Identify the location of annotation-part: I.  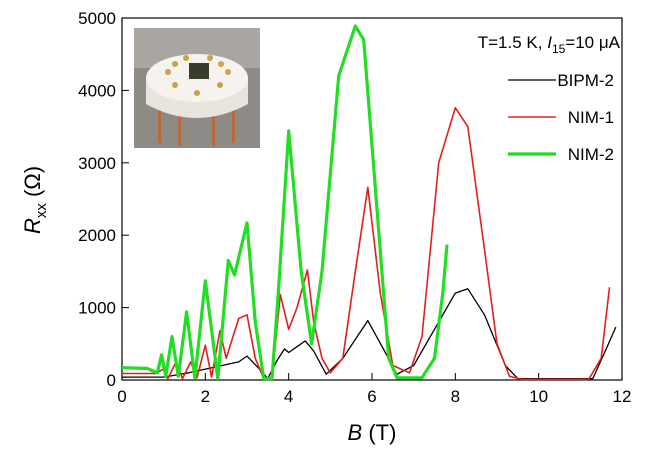
(549, 42).